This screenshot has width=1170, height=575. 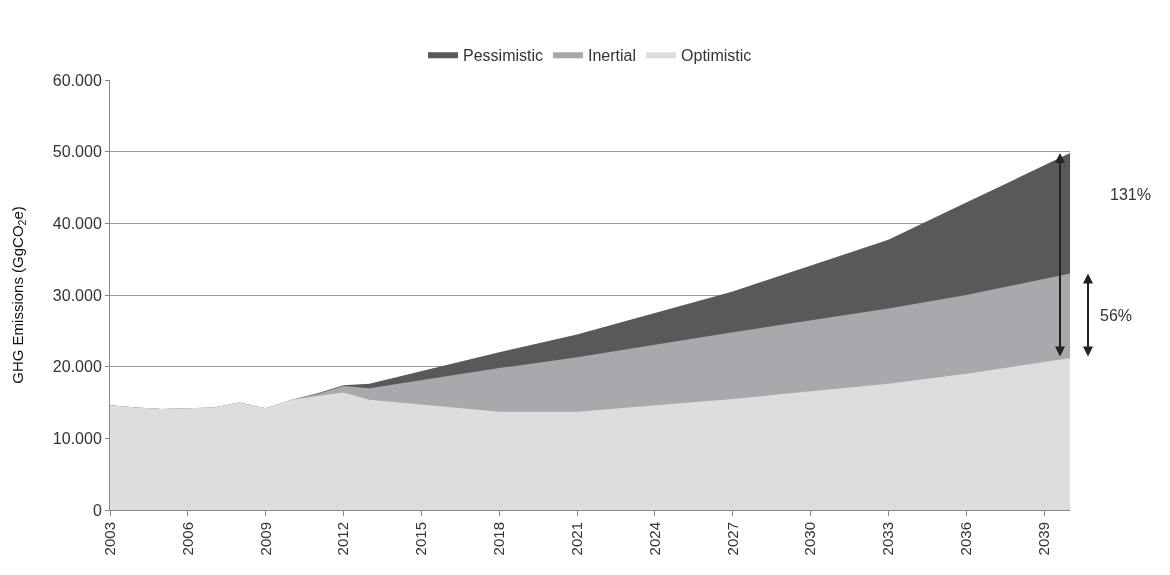 What do you see at coordinates (109, 539) in the screenshot?
I see `x-tick-label: 2003` at bounding box center [109, 539].